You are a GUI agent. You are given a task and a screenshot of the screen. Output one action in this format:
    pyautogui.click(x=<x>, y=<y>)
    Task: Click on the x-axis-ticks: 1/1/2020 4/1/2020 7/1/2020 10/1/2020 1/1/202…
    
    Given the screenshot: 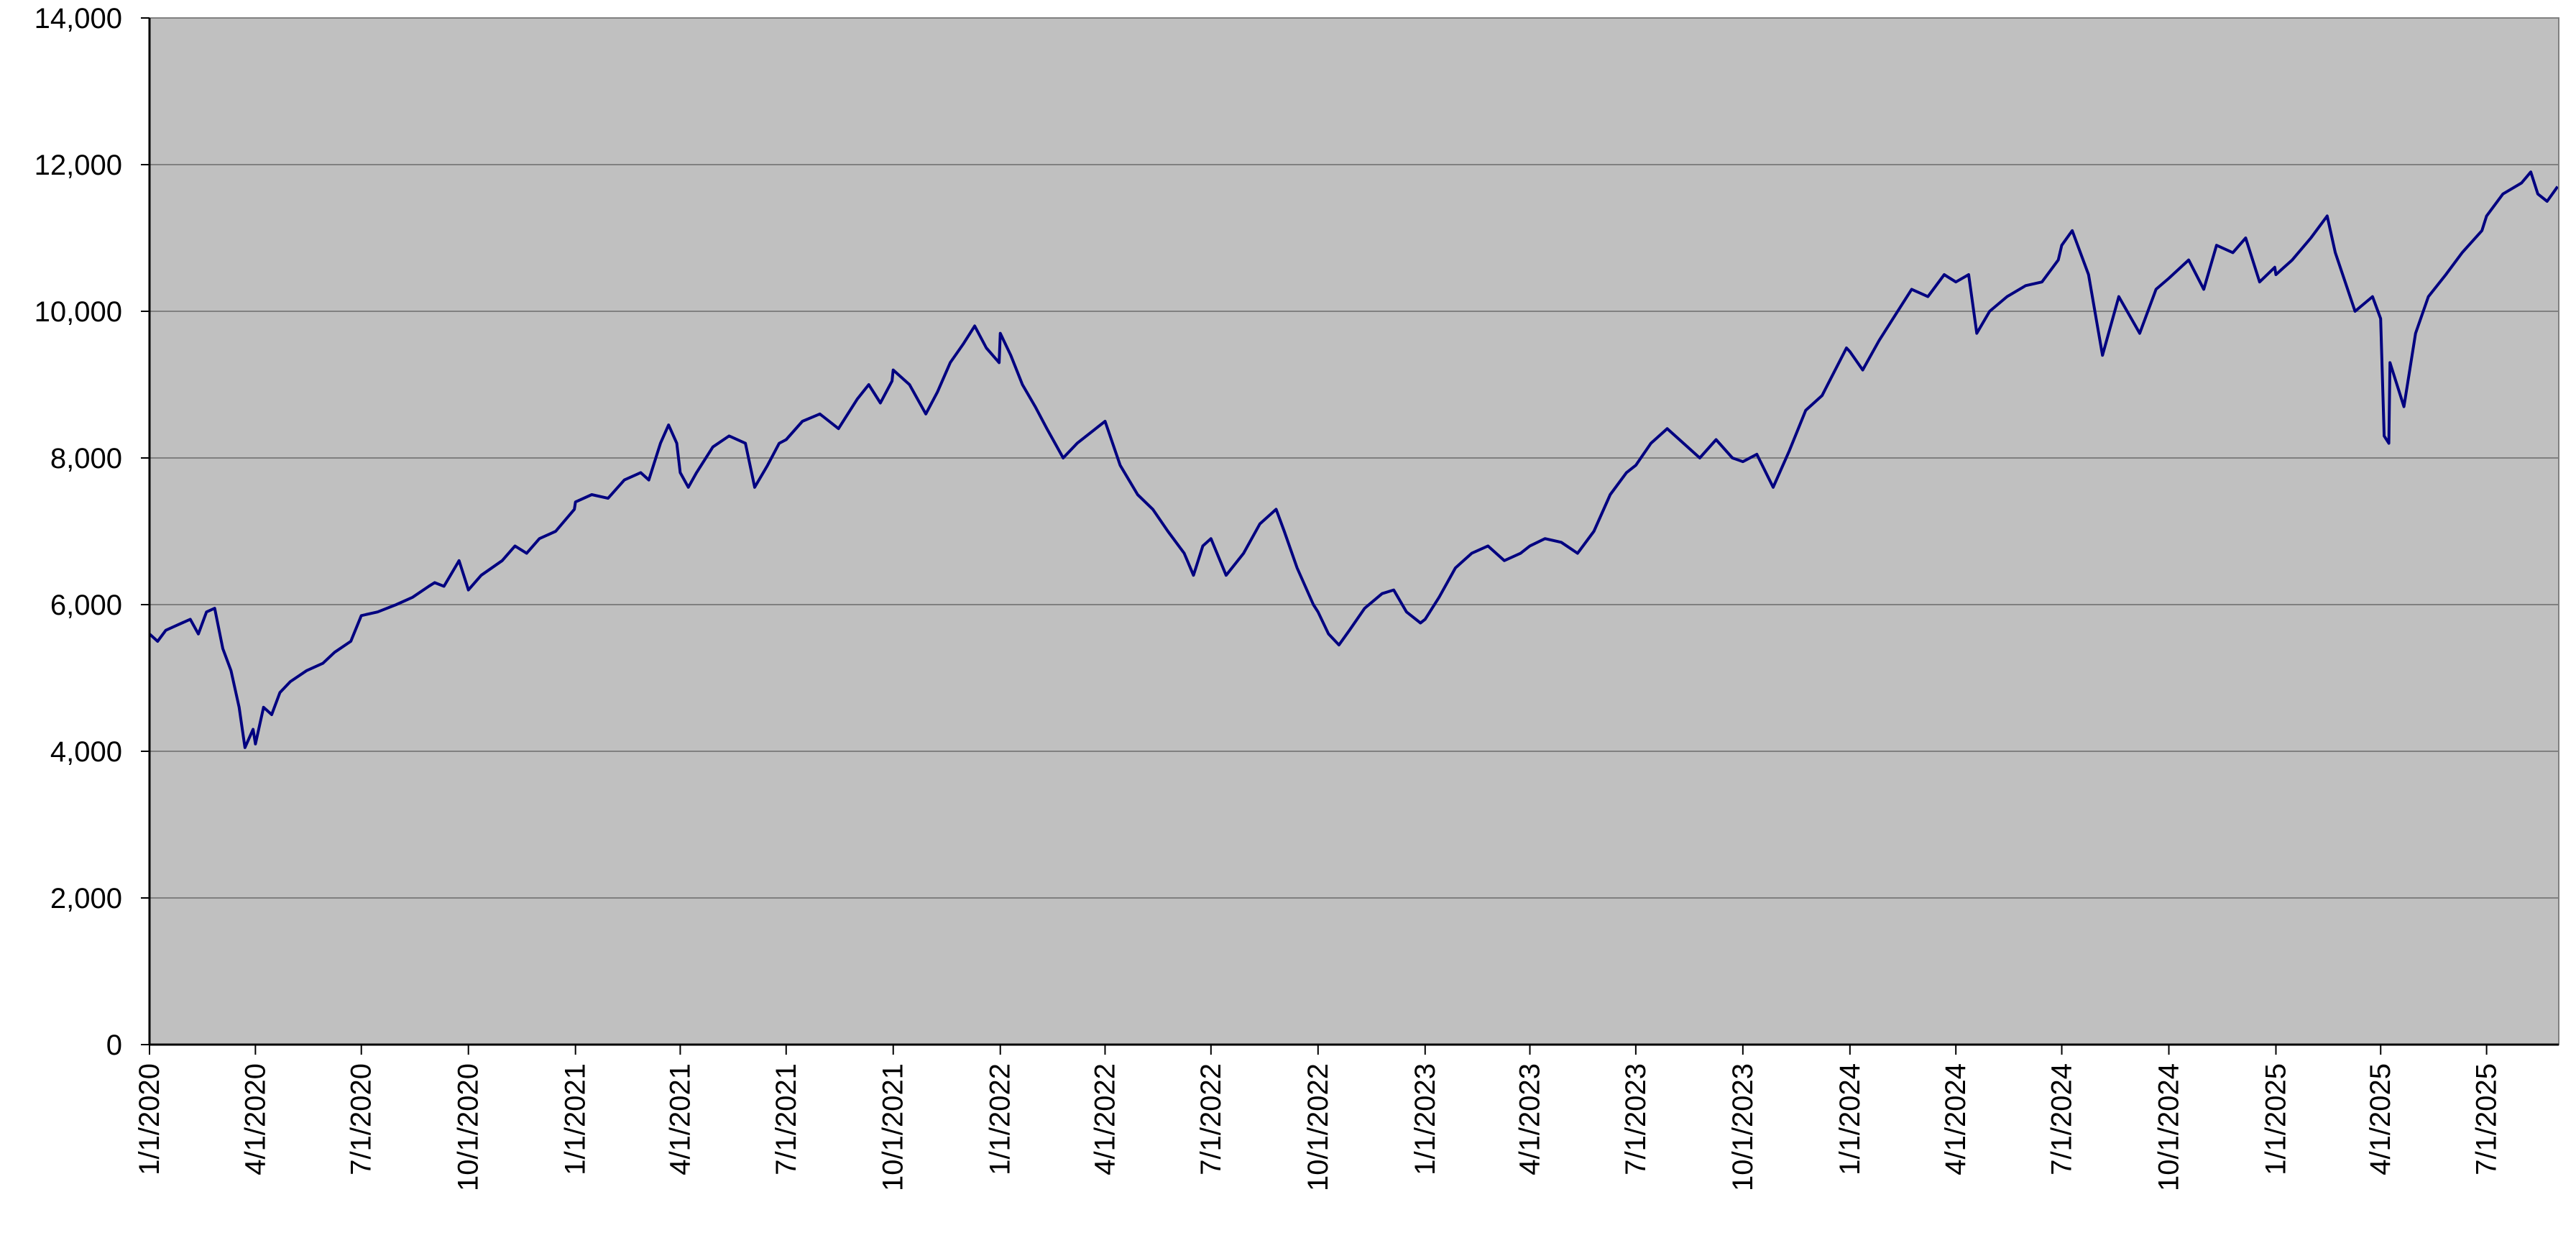 What is the action you would take?
    pyautogui.click(x=1318, y=1118)
    